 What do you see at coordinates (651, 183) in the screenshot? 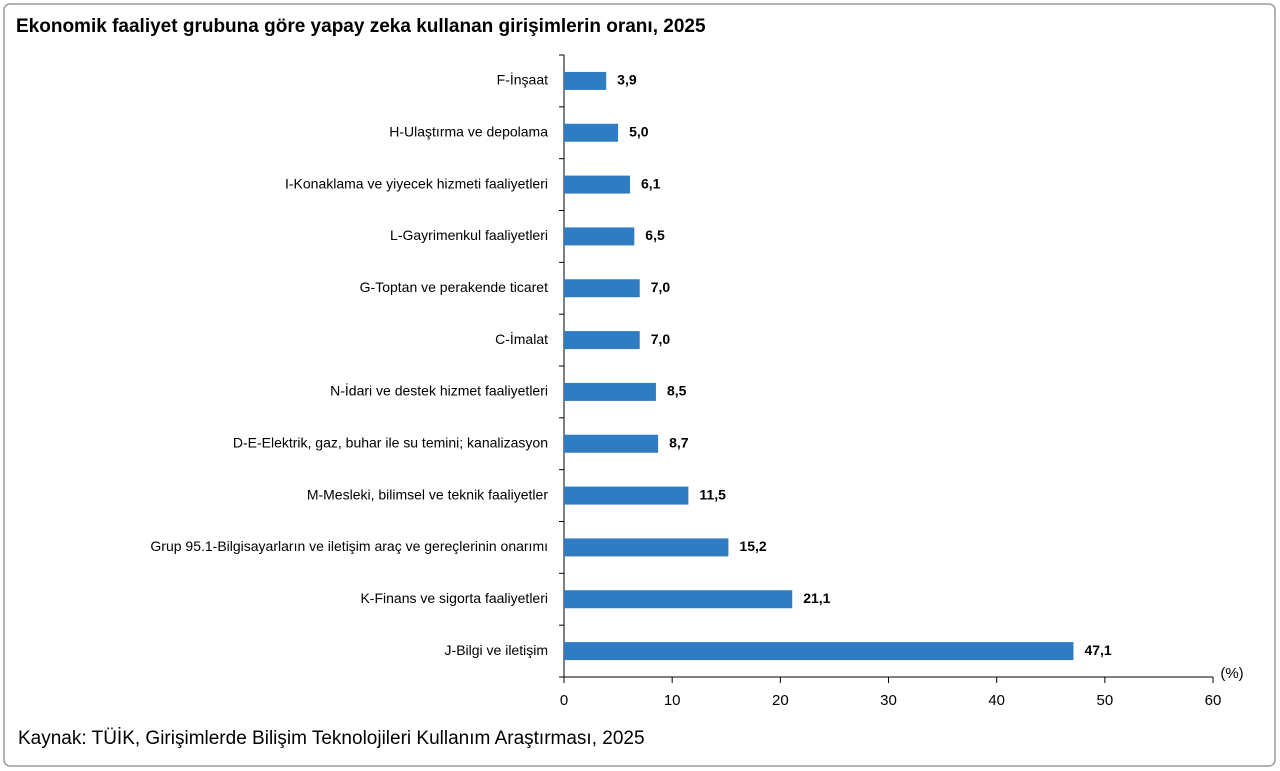
I see `value-label: 6,1` at bounding box center [651, 183].